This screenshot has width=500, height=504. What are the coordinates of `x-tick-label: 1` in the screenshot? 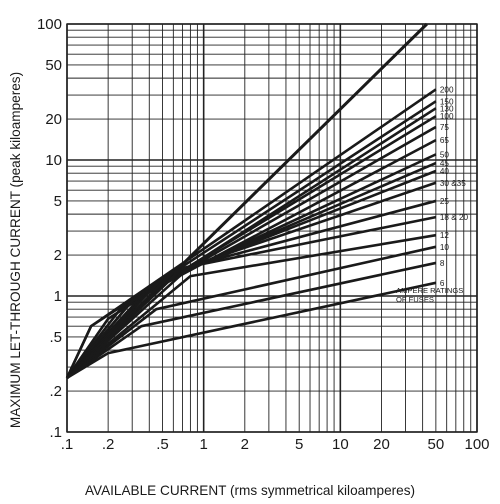 It's located at (203, 444).